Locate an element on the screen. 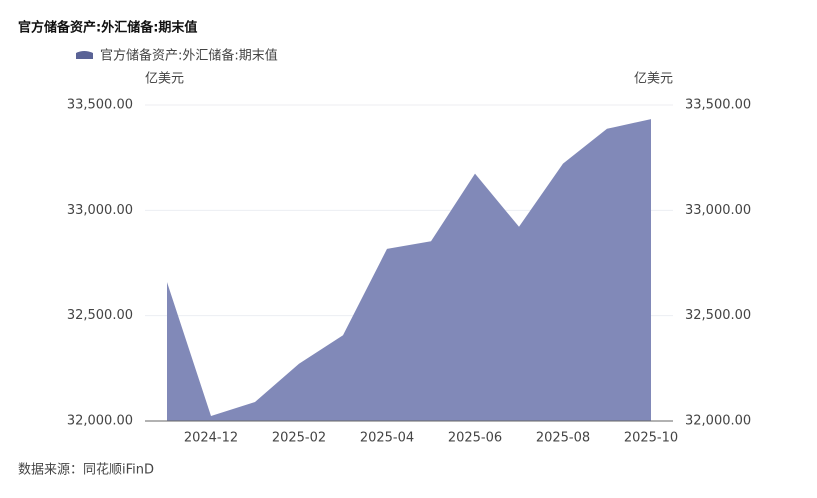 The height and width of the screenshot is (498, 817). source-note: 数据来源：同花顺iFinD is located at coordinates (86, 470).